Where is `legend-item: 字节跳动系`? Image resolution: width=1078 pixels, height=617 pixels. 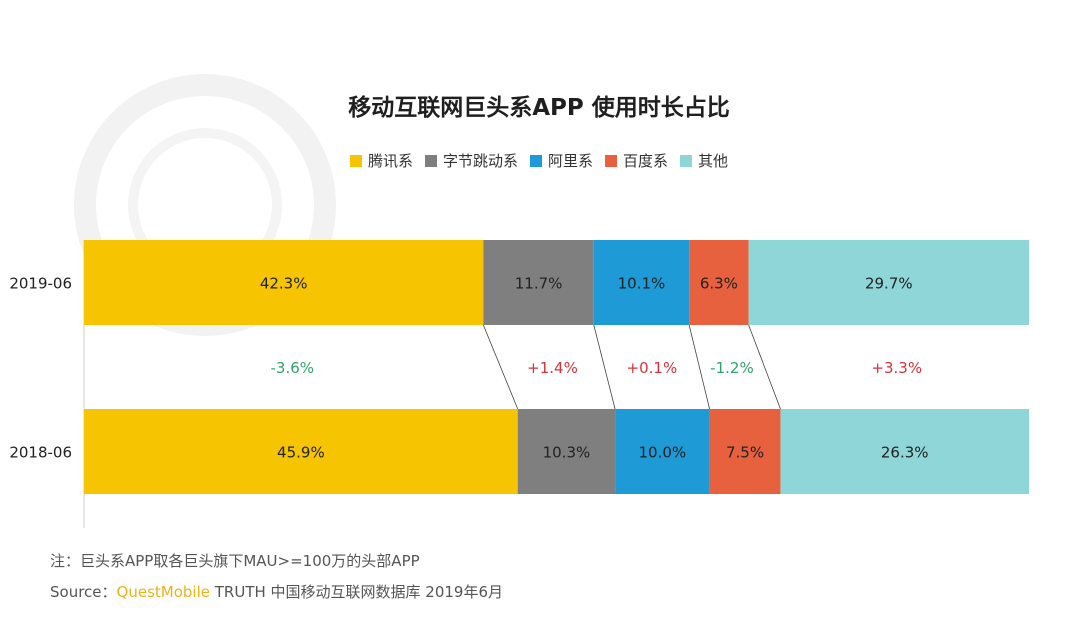 legend-item: 字节跳动系 is located at coordinates (471, 160).